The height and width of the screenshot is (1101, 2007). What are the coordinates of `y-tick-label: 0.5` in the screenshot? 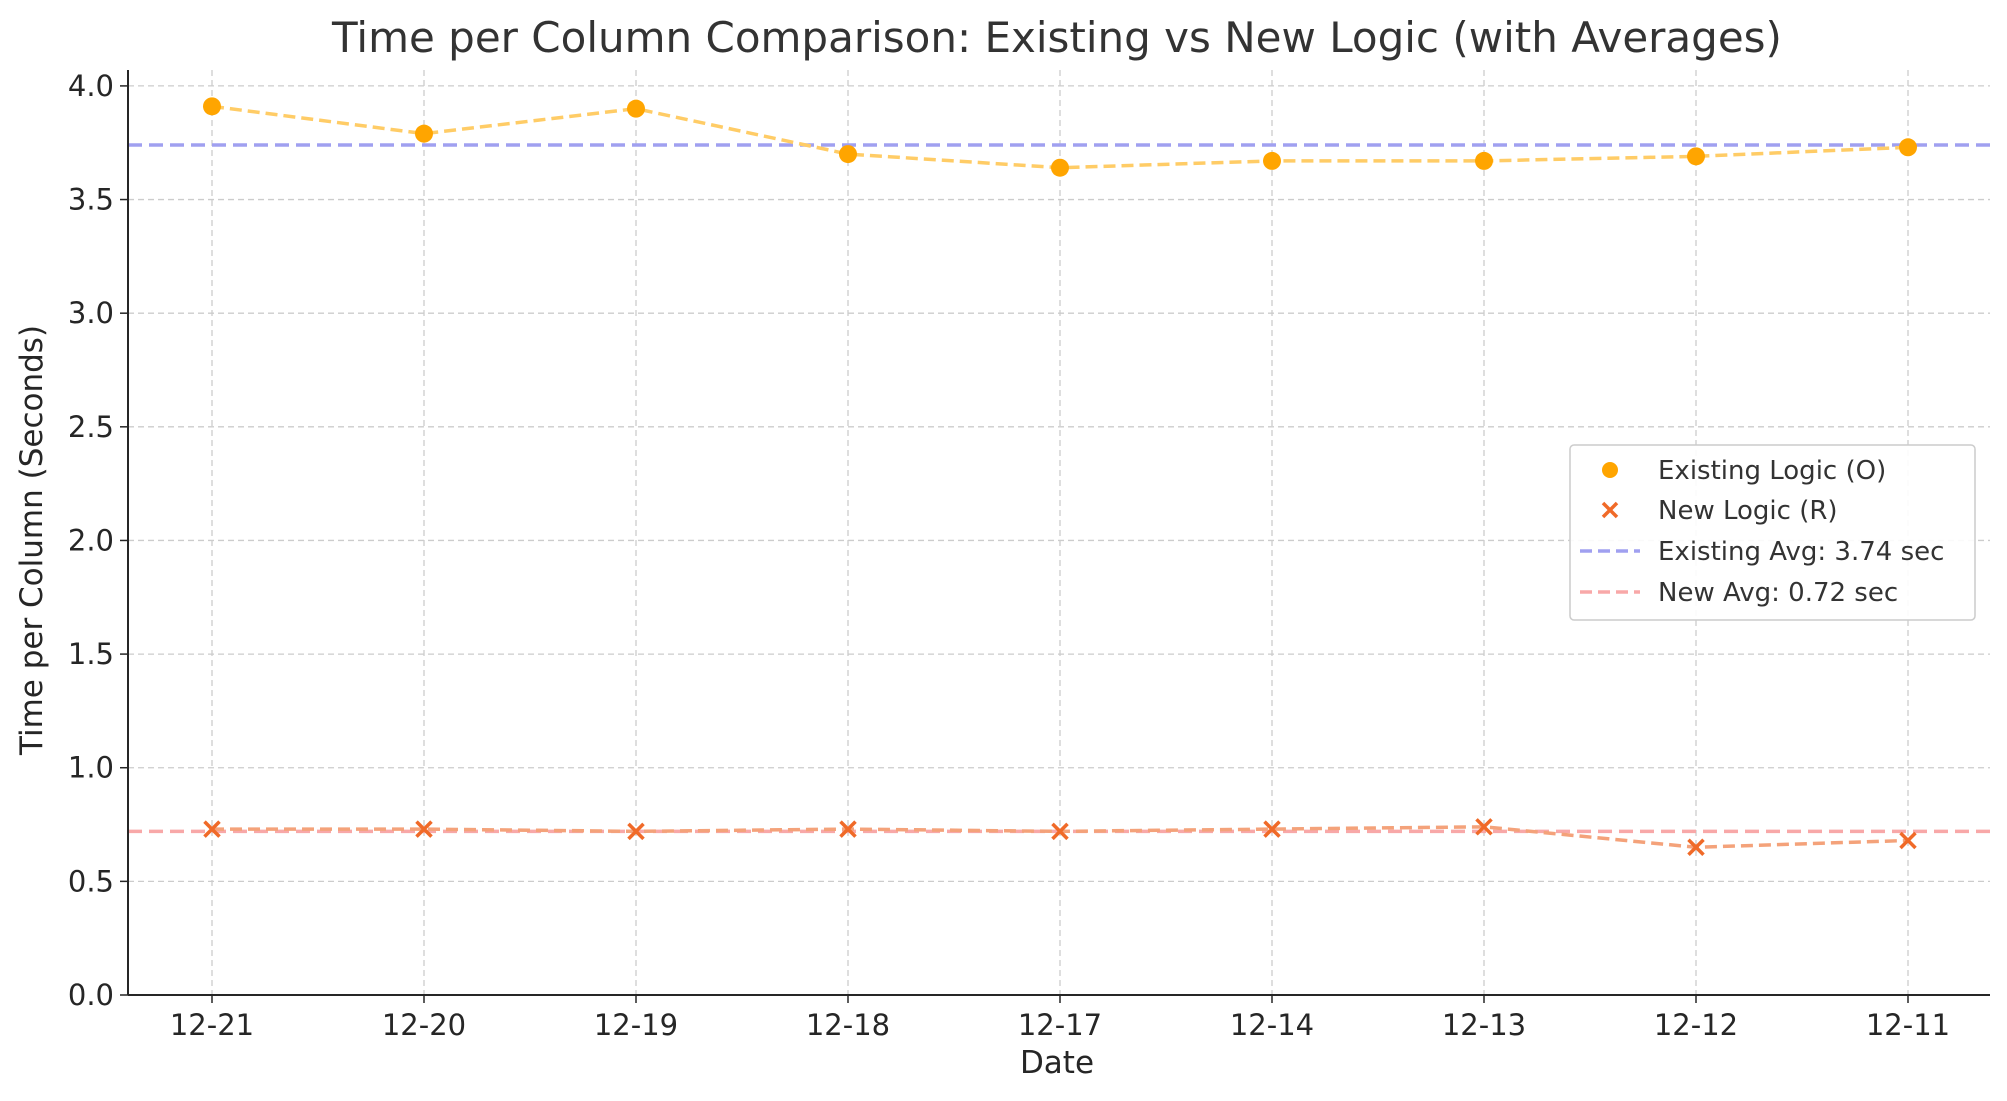 It's located at (91, 881).